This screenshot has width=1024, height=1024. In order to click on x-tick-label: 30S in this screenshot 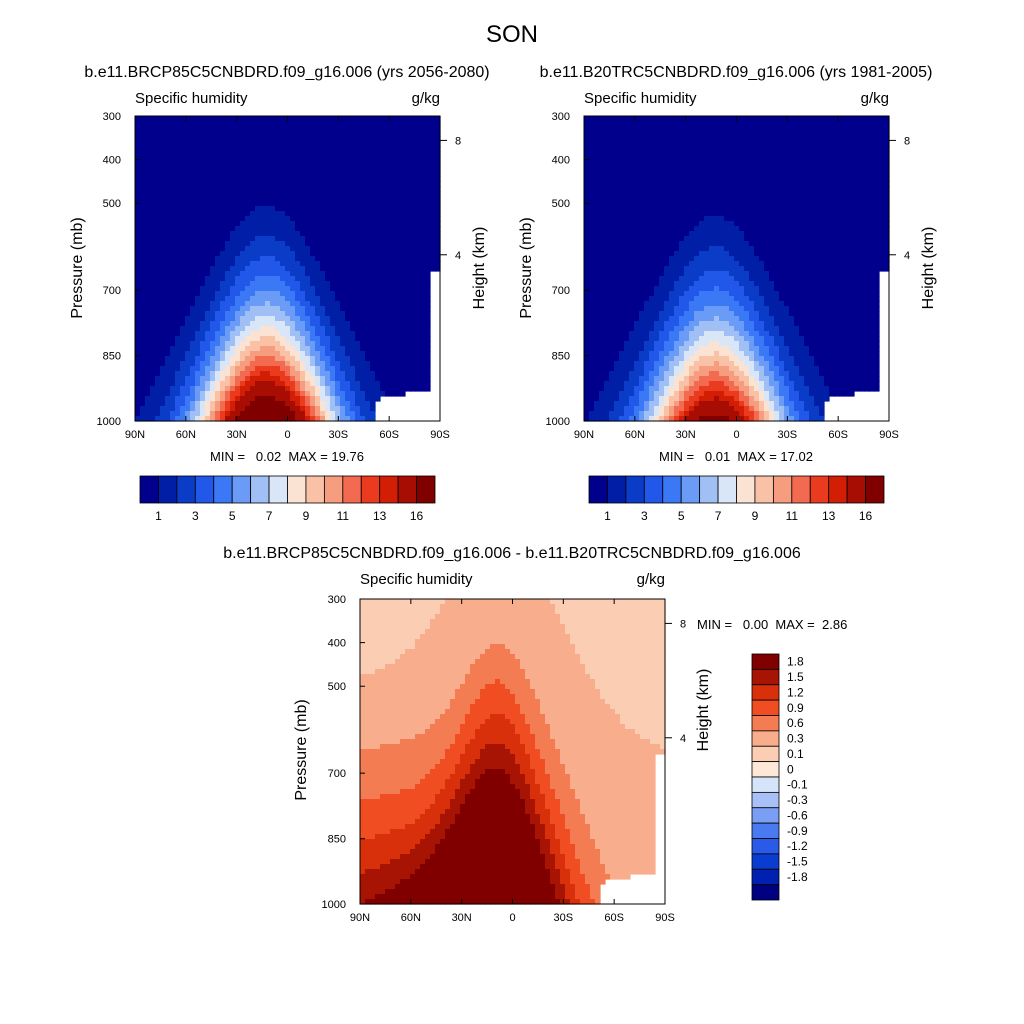, I will do `click(339, 435)`.